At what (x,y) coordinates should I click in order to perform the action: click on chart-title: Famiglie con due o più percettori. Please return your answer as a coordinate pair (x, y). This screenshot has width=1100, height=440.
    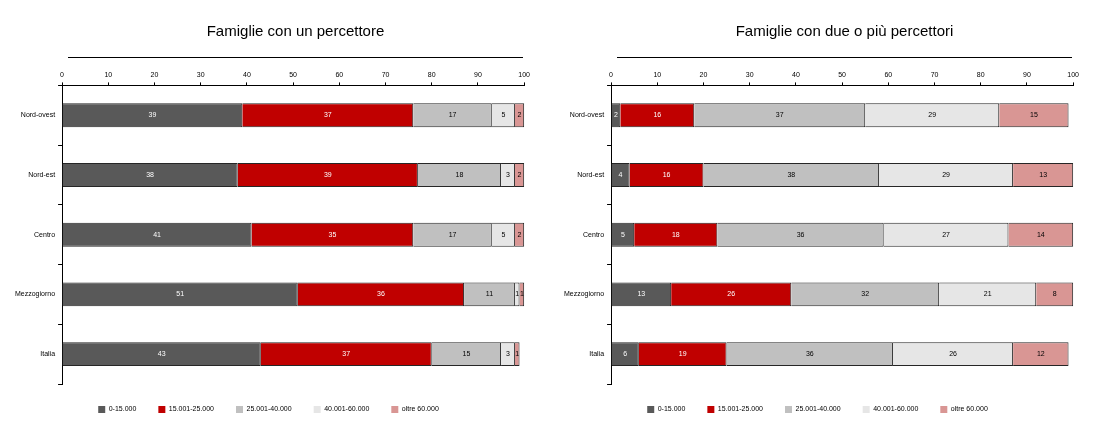
    Looking at the image, I should click on (844, 33).